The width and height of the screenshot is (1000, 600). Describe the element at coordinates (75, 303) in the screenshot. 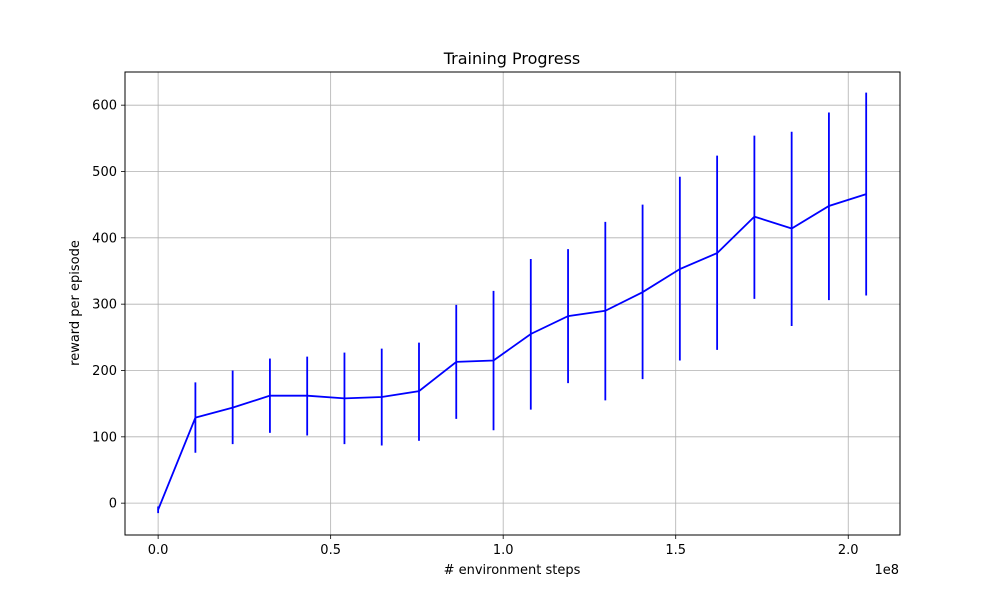

I see `y-axis-label: reward per episode` at that location.